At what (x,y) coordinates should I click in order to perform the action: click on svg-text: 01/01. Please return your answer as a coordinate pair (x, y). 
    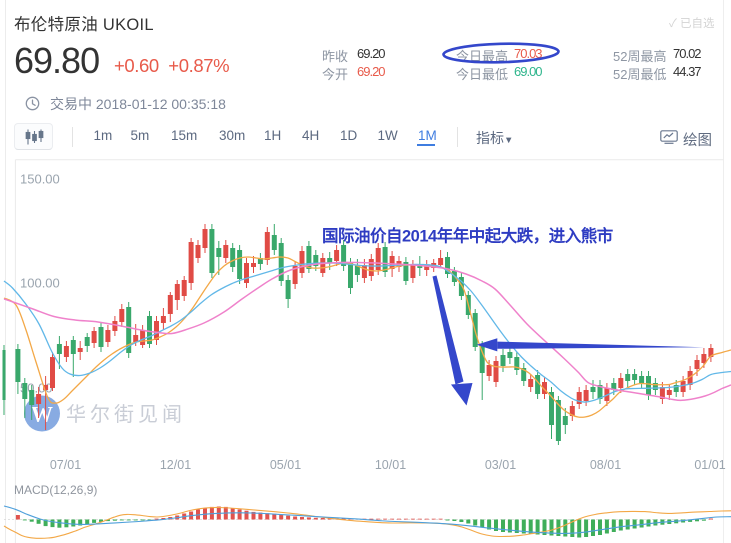
    Looking at the image, I should click on (709, 465).